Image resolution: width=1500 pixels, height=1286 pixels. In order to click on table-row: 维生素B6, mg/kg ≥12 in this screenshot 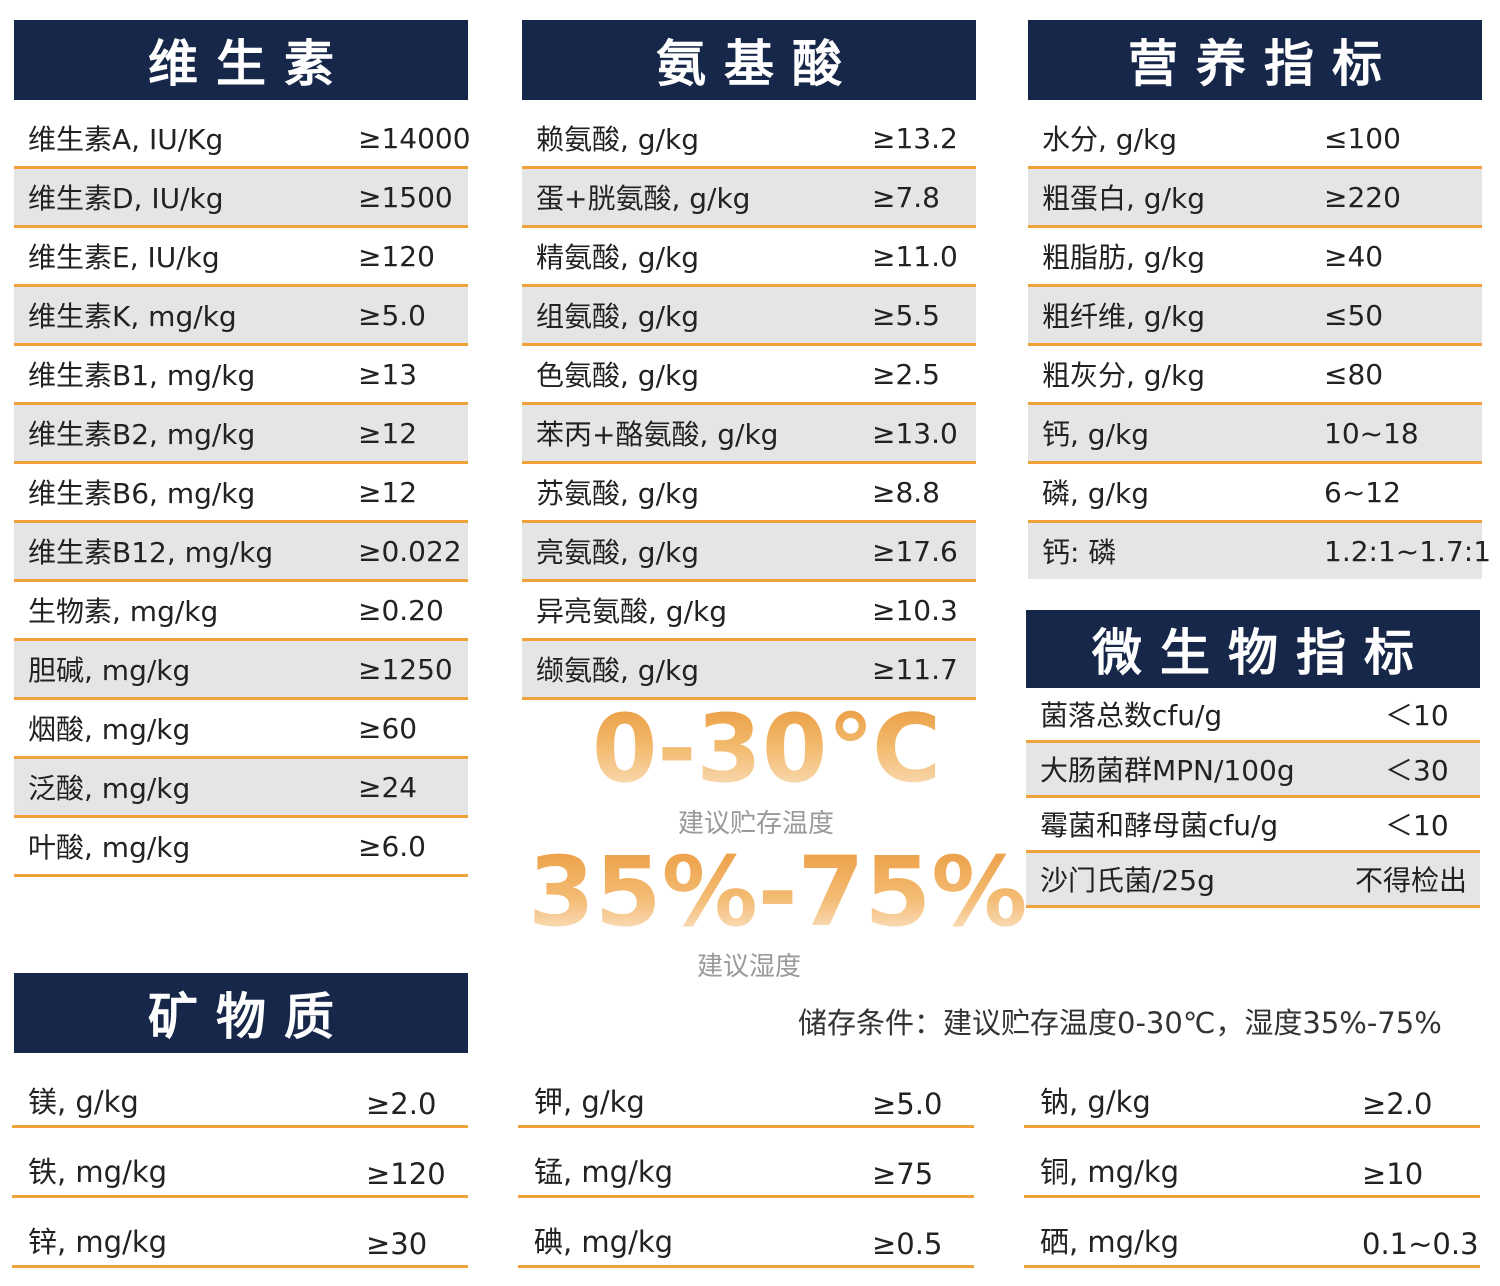, I will do `click(241, 493)`.